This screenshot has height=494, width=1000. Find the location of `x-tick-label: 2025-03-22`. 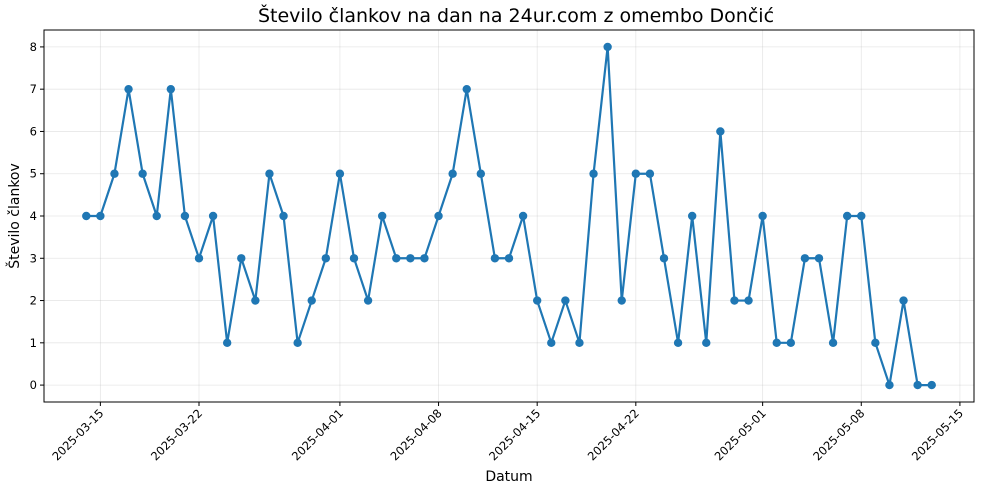

x-tick-label: 2025-03-22 is located at coordinates (176, 434).